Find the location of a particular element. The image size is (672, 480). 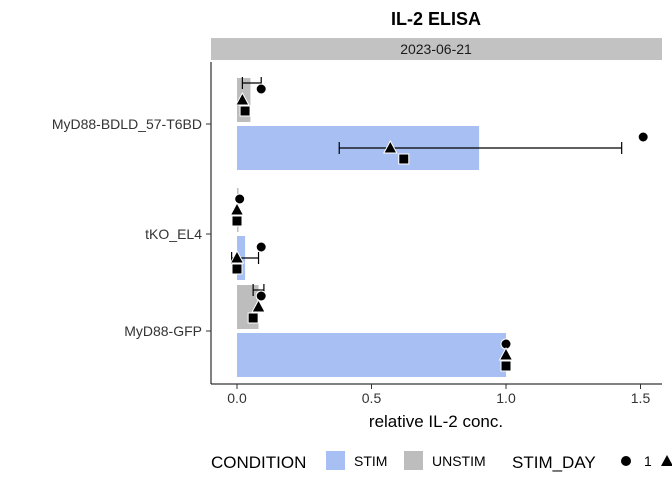

legend: CONDITION STIM UNSTIM STIM_DAY 1 is located at coordinates (441, 461).